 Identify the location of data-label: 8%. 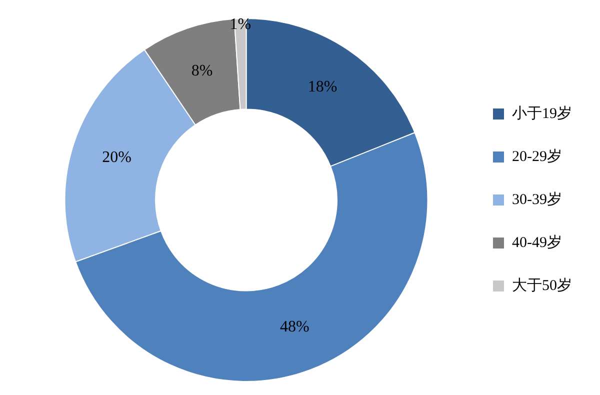
(202, 71).